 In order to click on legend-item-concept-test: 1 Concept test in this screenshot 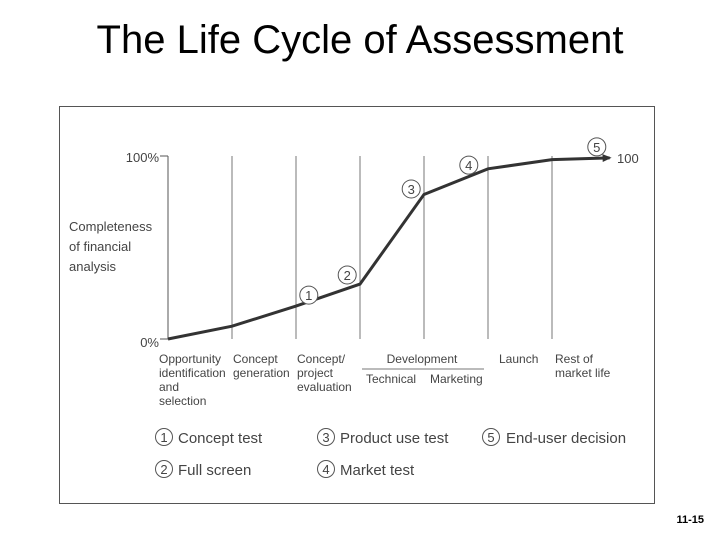, I will do `click(209, 437)`.